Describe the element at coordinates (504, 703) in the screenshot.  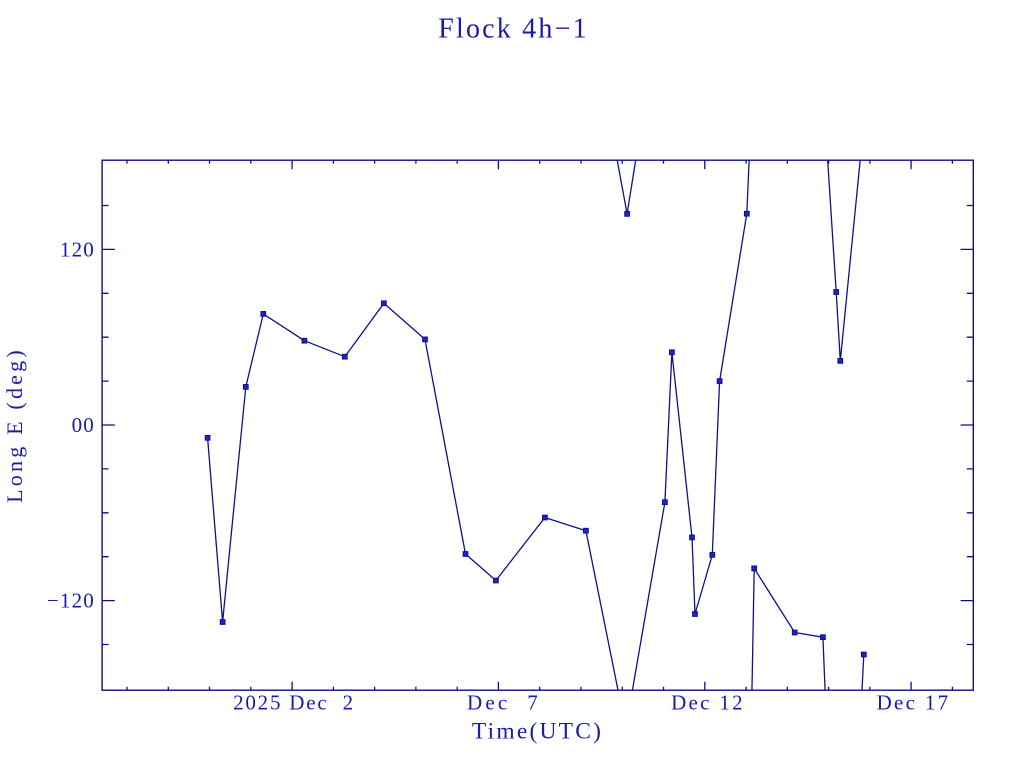
I see `svg-text: Dec 7` at that location.